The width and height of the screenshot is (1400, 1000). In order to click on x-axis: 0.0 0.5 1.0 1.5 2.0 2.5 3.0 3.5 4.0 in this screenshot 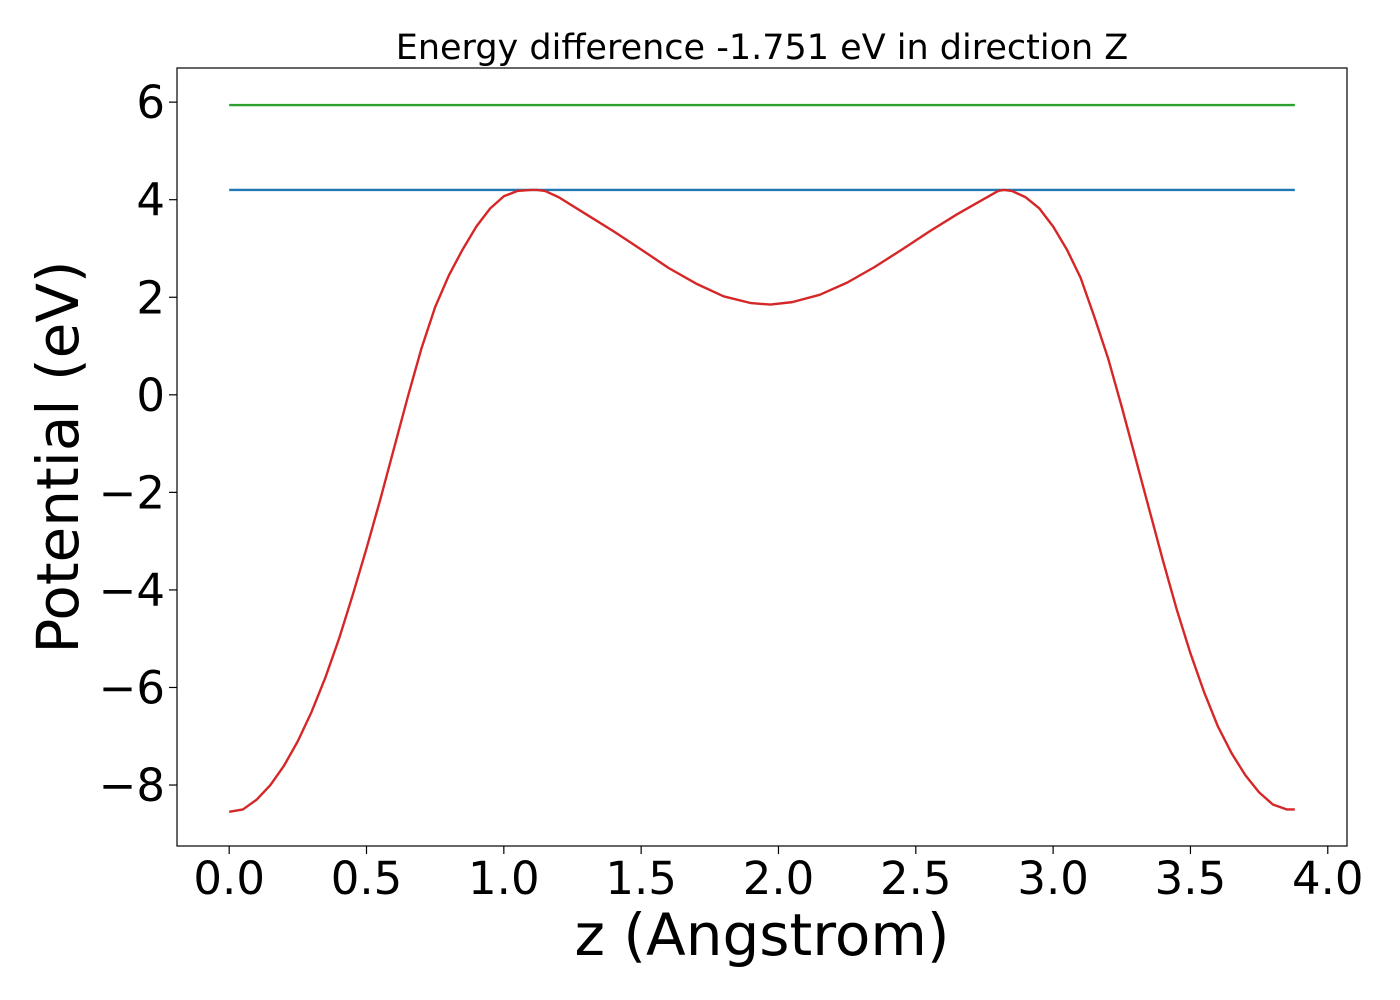, I will do `click(778, 875)`.